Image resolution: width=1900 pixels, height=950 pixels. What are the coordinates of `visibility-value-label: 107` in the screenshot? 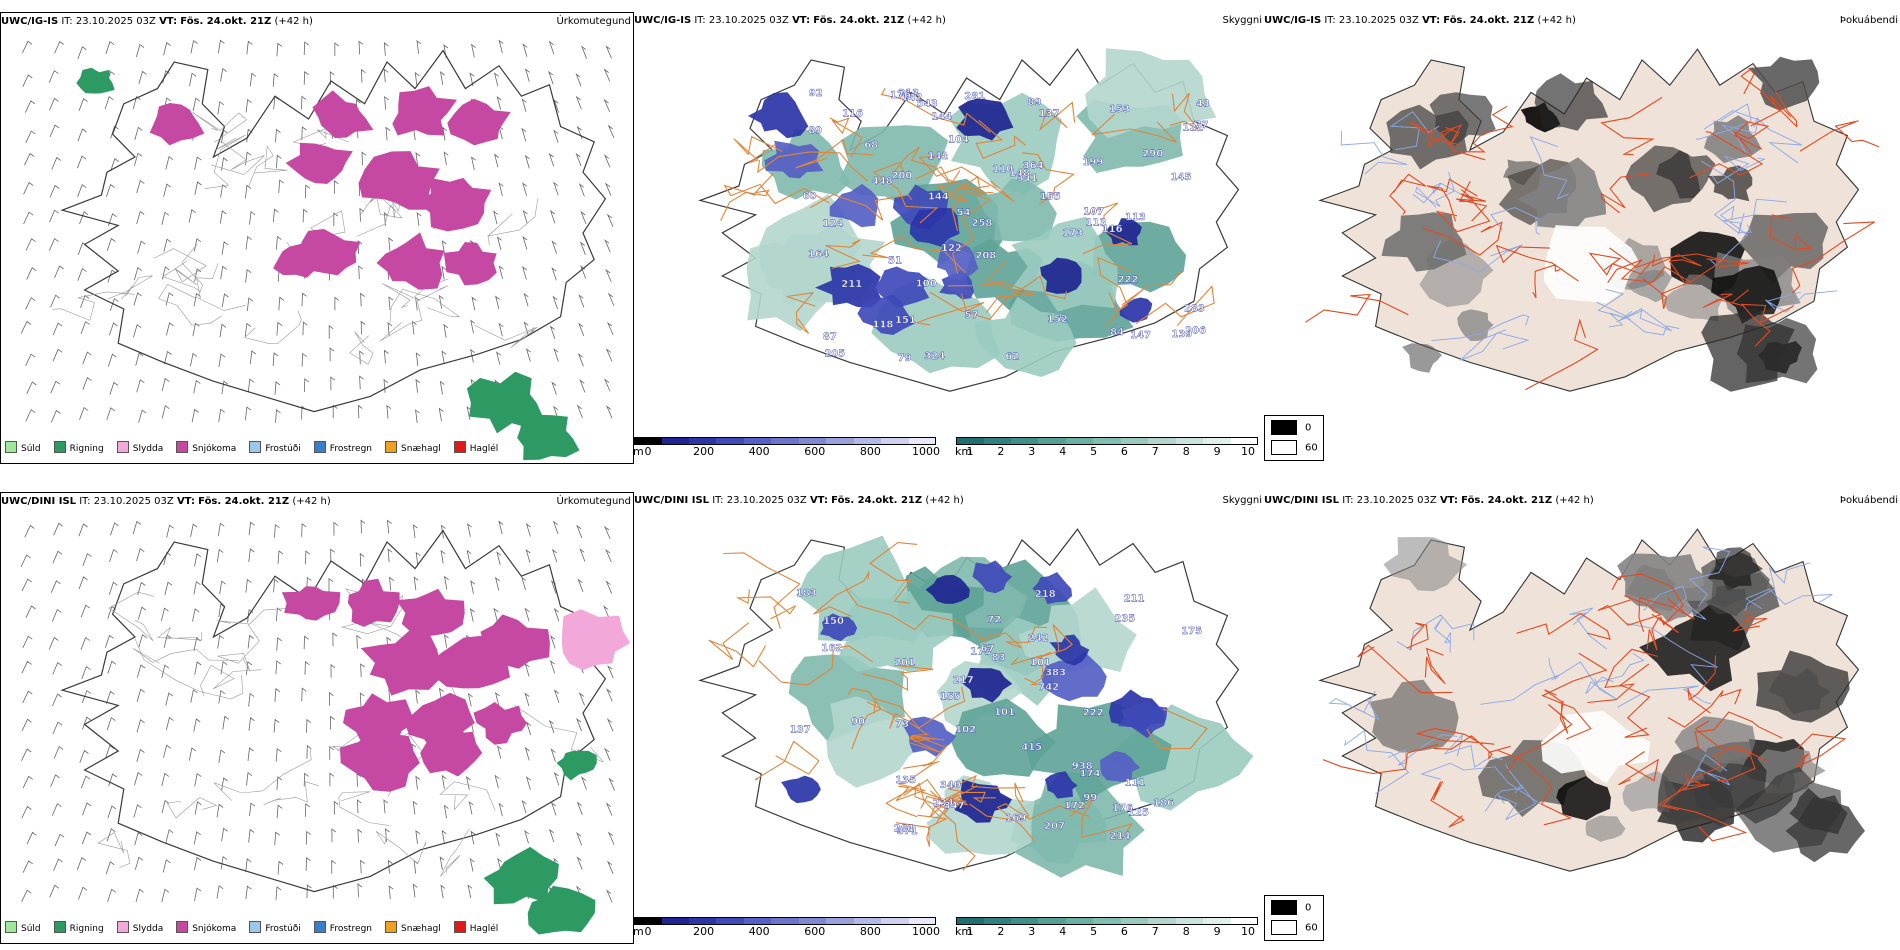 It's located at (1093, 212).